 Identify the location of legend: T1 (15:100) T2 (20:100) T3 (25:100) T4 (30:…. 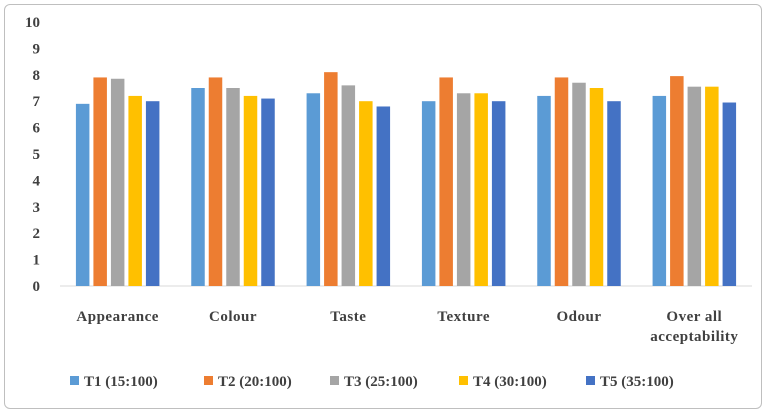
(372, 382).